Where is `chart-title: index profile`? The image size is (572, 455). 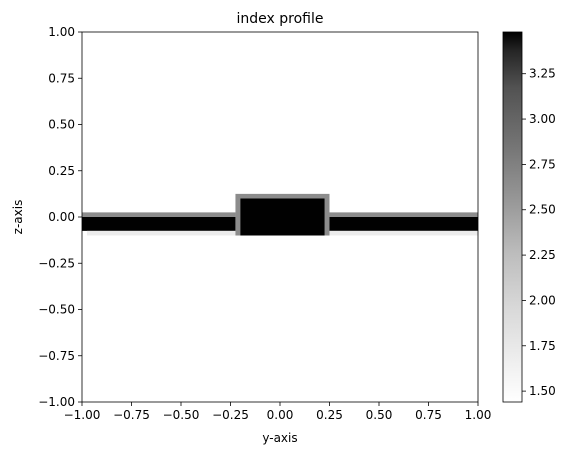 chart-title: index profile is located at coordinates (280, 19).